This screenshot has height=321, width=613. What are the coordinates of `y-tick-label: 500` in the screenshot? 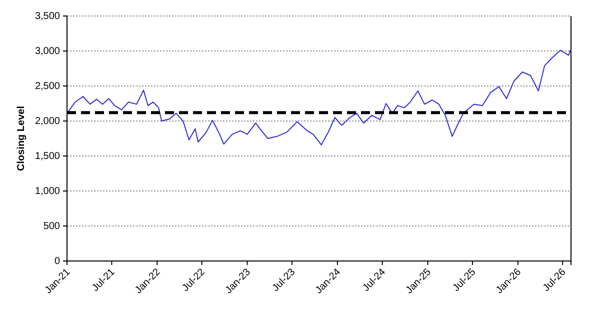 It's located at (51, 226).